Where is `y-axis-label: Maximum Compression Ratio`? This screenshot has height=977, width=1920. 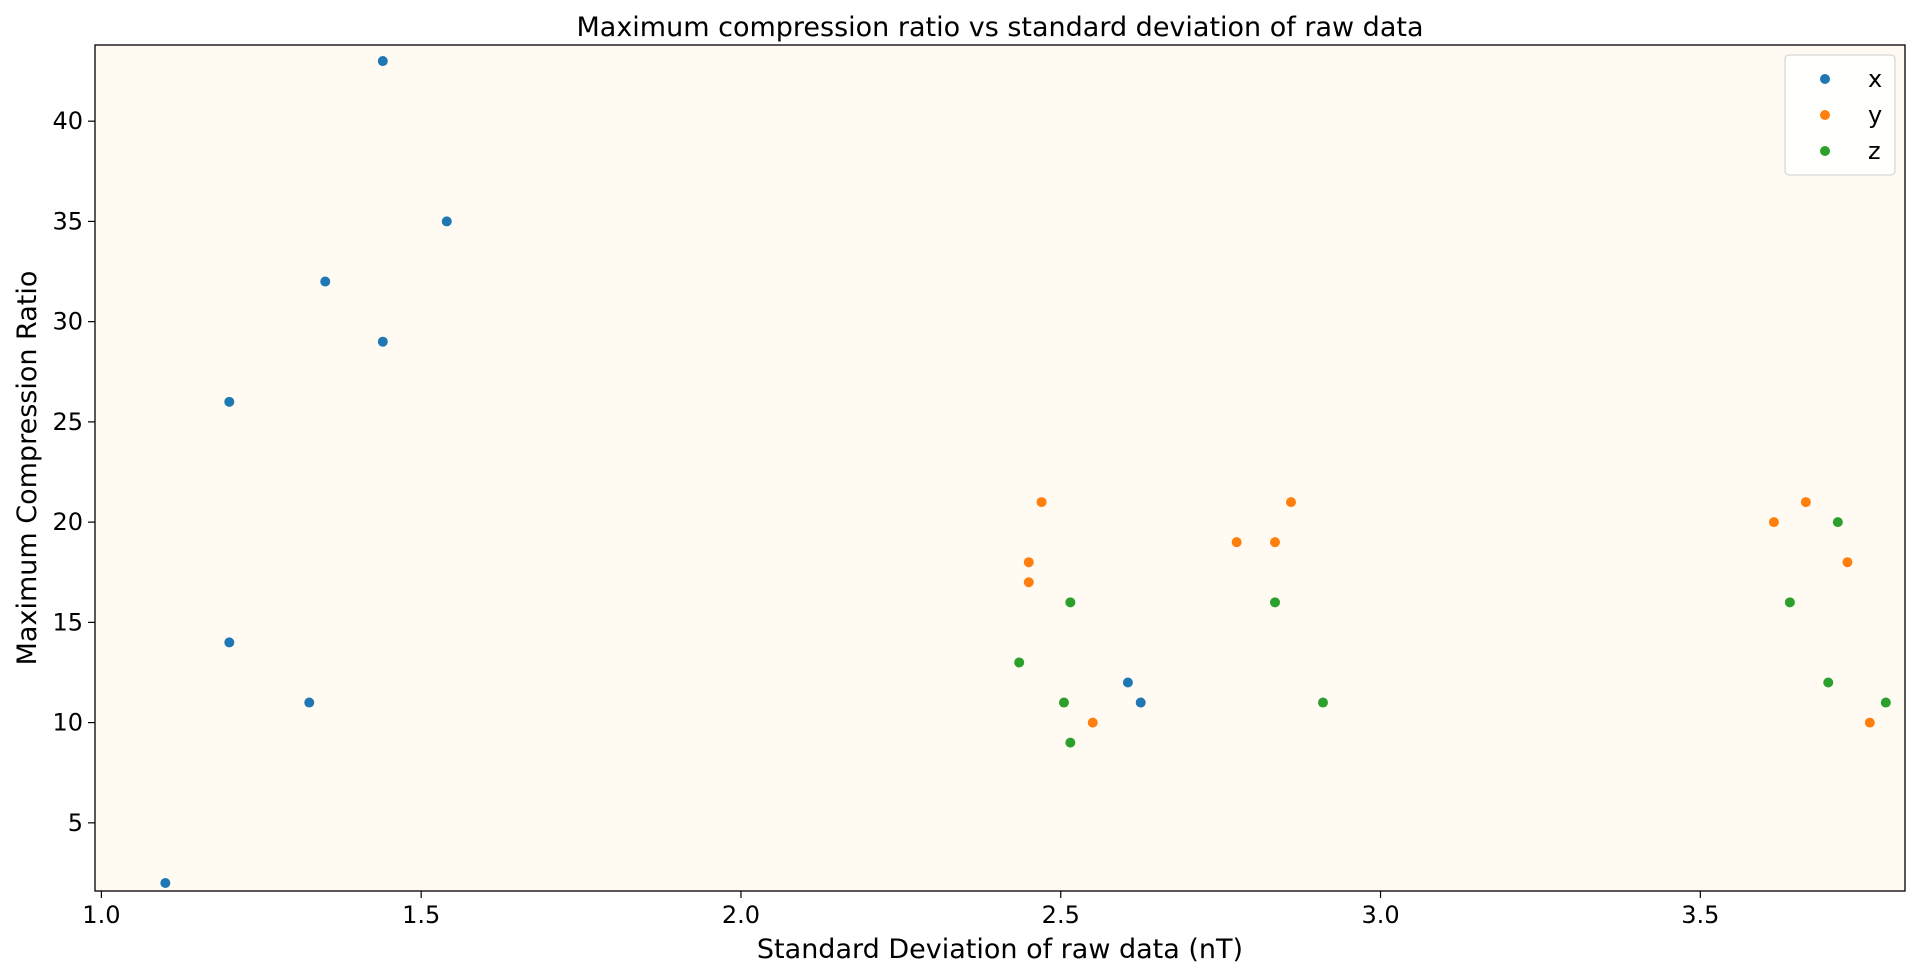
y-axis-label: Maximum Compression Ratio is located at coordinates (27, 468).